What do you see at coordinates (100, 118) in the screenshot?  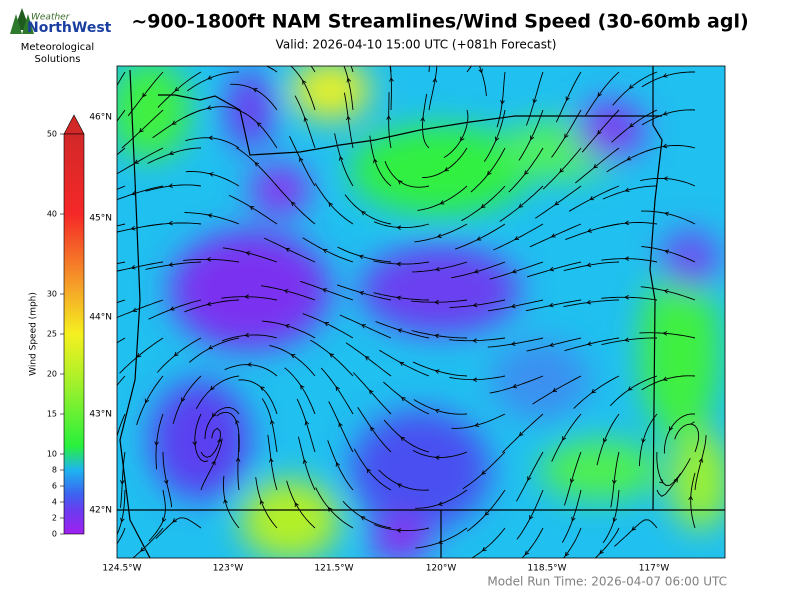 I see `lat-label: 46°N` at bounding box center [100, 118].